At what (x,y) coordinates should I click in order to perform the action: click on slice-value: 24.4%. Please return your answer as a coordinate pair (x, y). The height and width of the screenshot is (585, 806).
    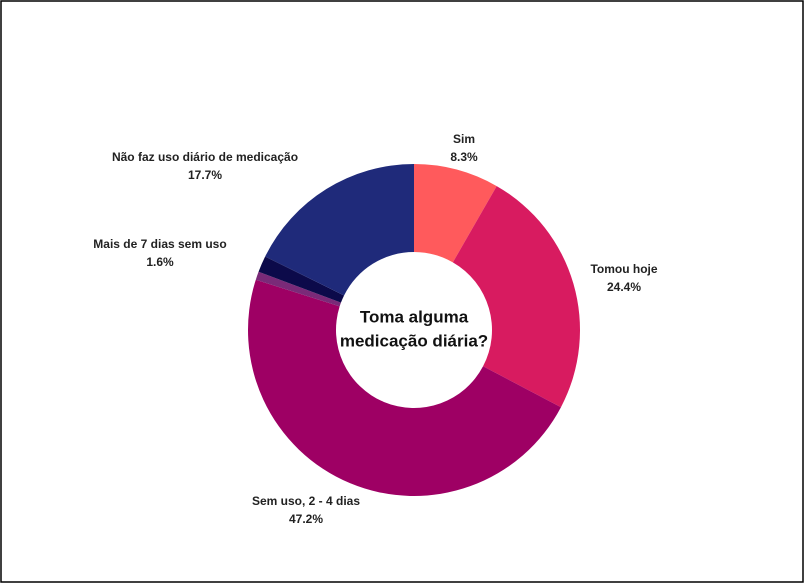
    Looking at the image, I should click on (624, 287).